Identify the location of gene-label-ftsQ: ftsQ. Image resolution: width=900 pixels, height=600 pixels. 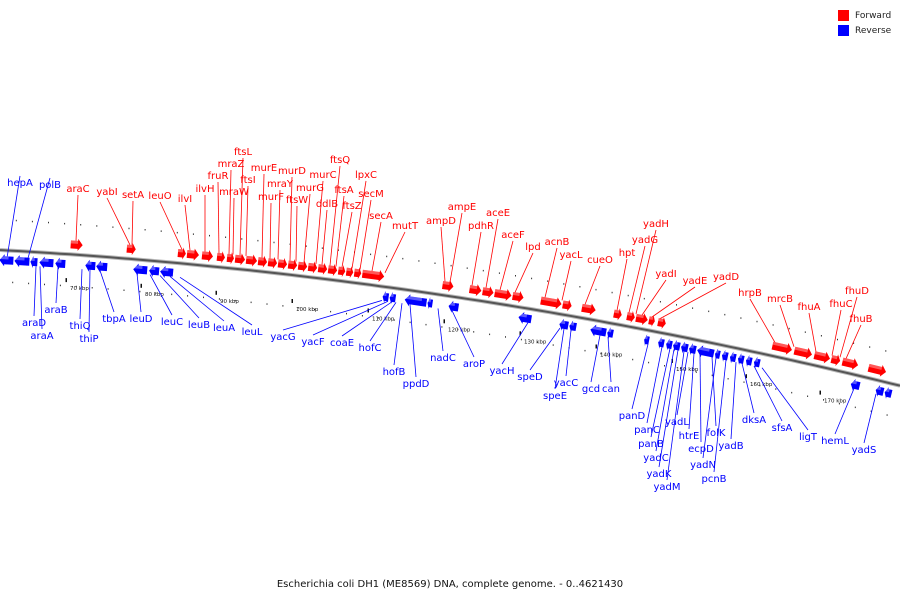
(340, 160).